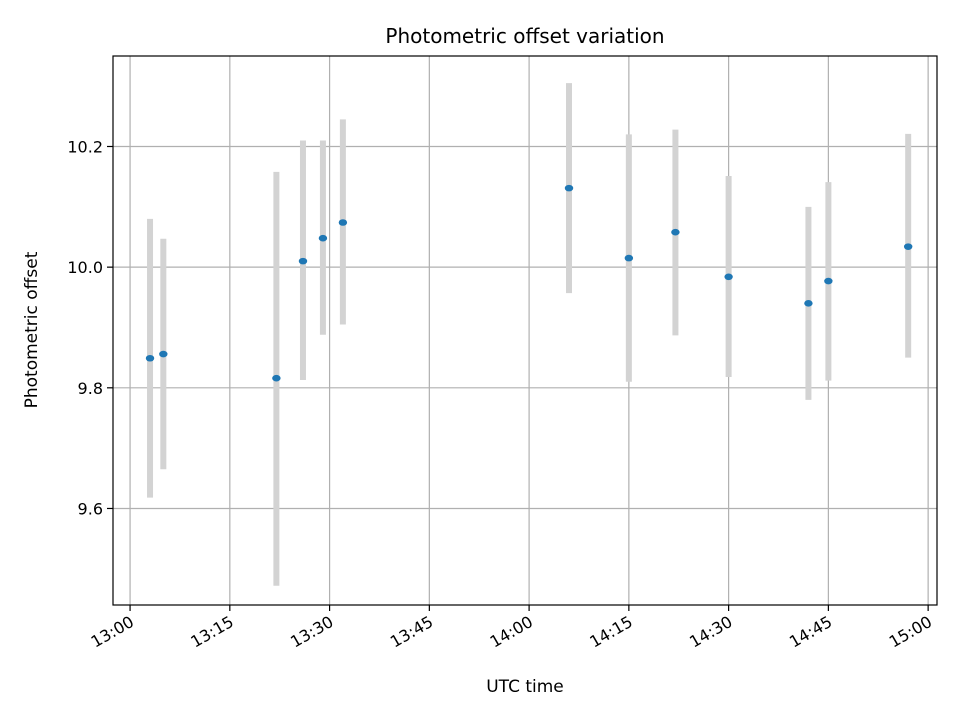 The image size is (960, 720). I want to click on x-tick-label: 13:00, so click(112, 632).